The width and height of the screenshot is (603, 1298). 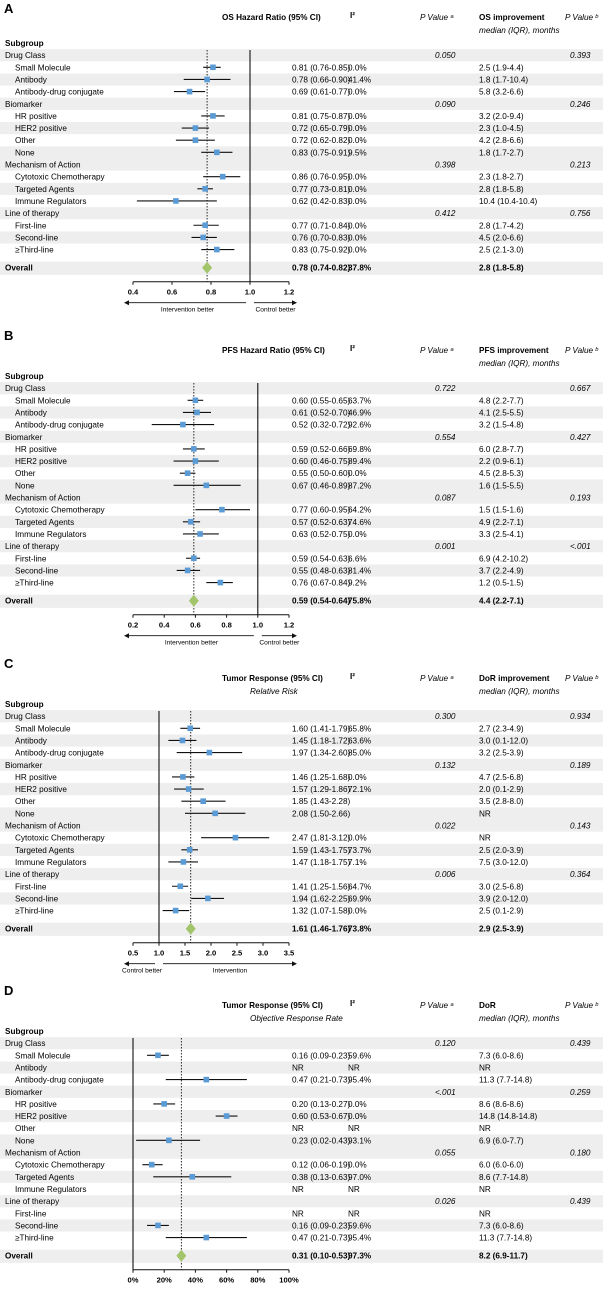 What do you see at coordinates (359, 789) in the screenshot?
I see `row-i2: 72.1%` at bounding box center [359, 789].